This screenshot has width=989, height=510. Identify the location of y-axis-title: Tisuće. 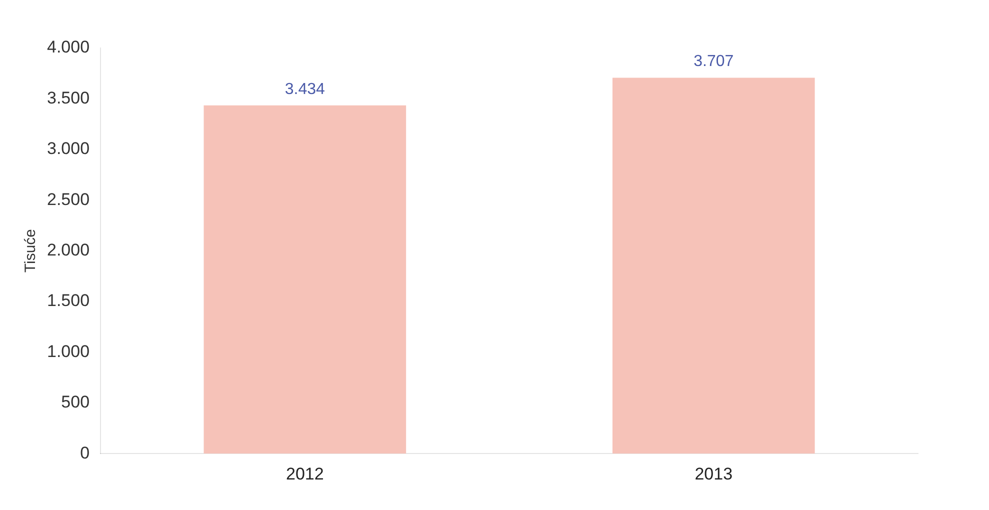
(31, 250).